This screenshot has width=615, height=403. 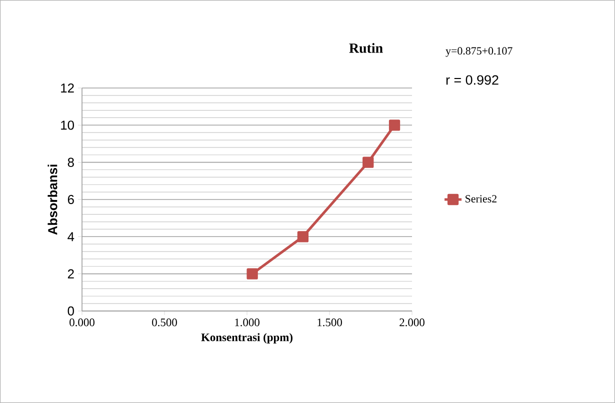 I want to click on y-tick-label: 8, so click(x=71, y=162).